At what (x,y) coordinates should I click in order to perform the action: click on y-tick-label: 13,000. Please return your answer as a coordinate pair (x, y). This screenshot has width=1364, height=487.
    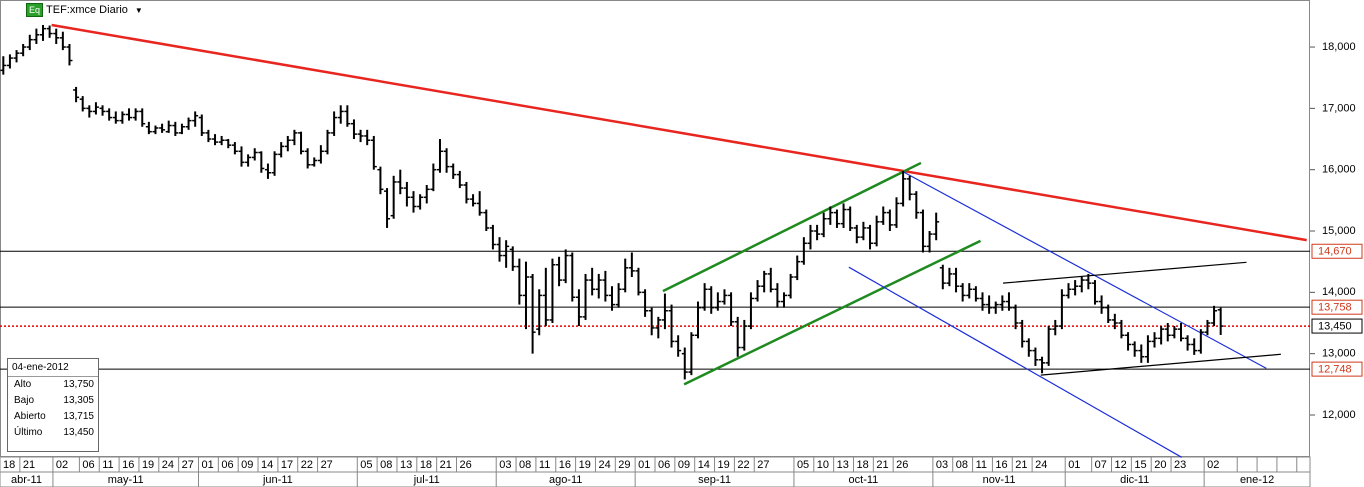
    Looking at the image, I should click on (1339, 354).